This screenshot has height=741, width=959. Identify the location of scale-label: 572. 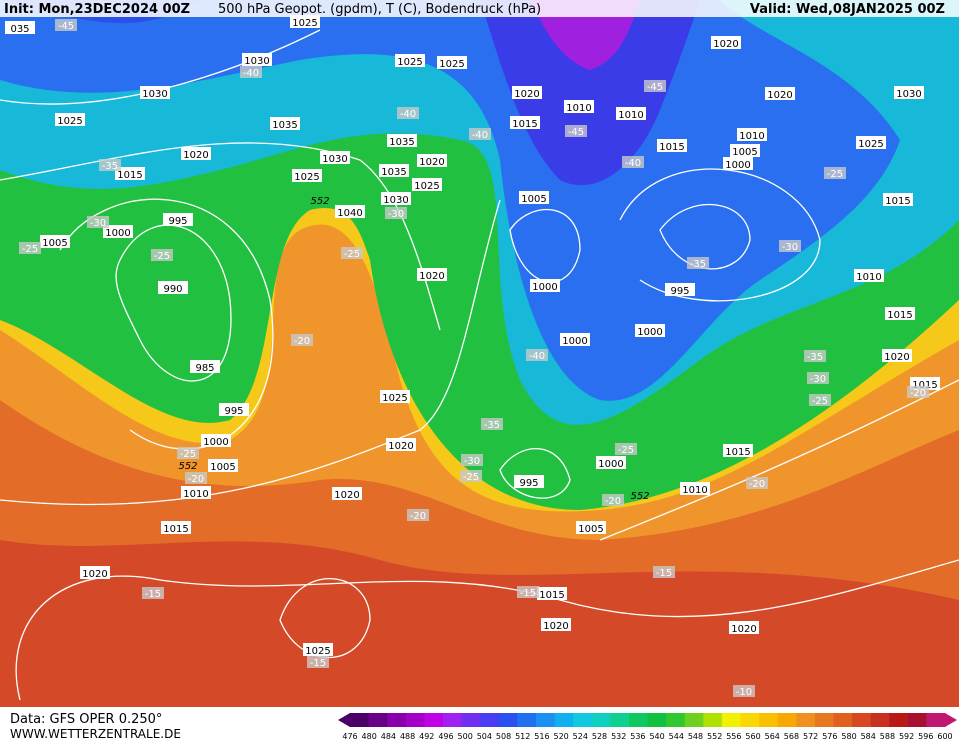
(810, 736).